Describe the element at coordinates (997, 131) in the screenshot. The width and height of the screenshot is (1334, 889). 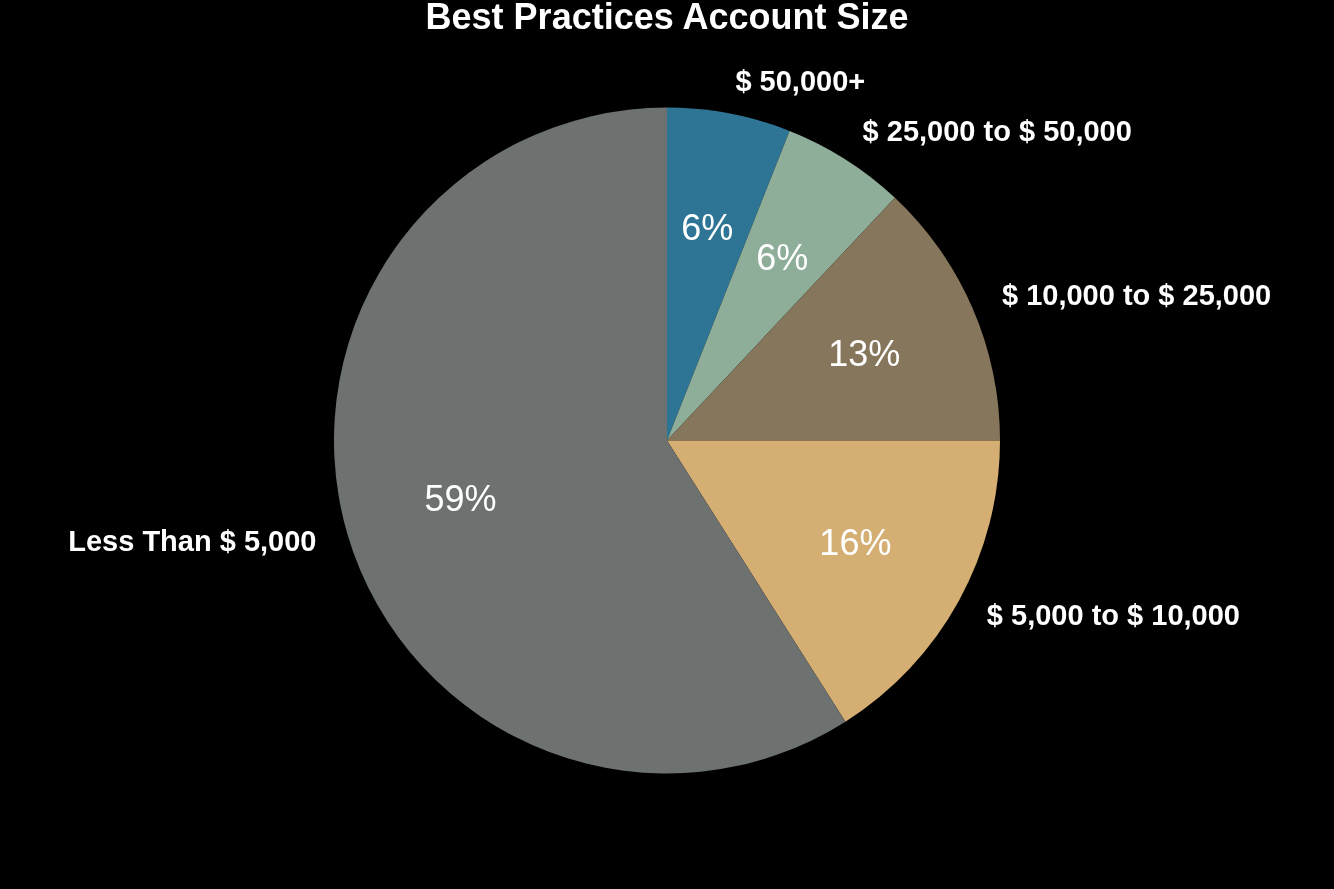
I see `slice-label: $ 25,000 to $ 50,000` at that location.